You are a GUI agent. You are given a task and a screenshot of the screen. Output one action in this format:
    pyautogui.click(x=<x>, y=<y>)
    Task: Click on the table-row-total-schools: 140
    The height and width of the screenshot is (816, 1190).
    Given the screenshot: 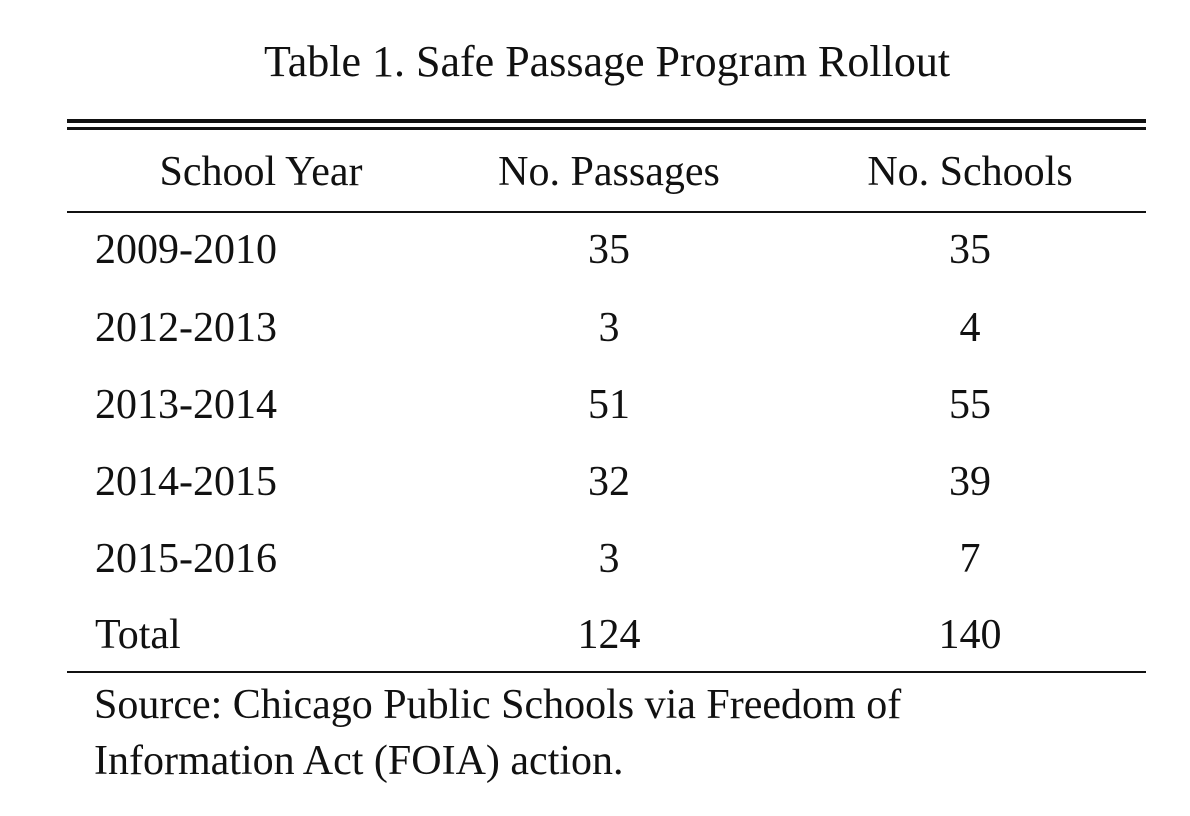 What is the action you would take?
    pyautogui.click(x=970, y=635)
    